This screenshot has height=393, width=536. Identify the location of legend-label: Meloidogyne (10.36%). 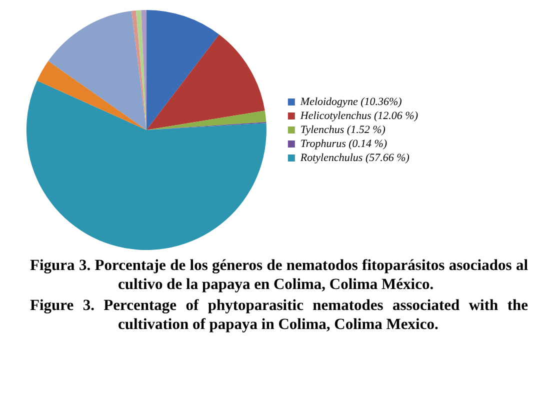
(350, 102).